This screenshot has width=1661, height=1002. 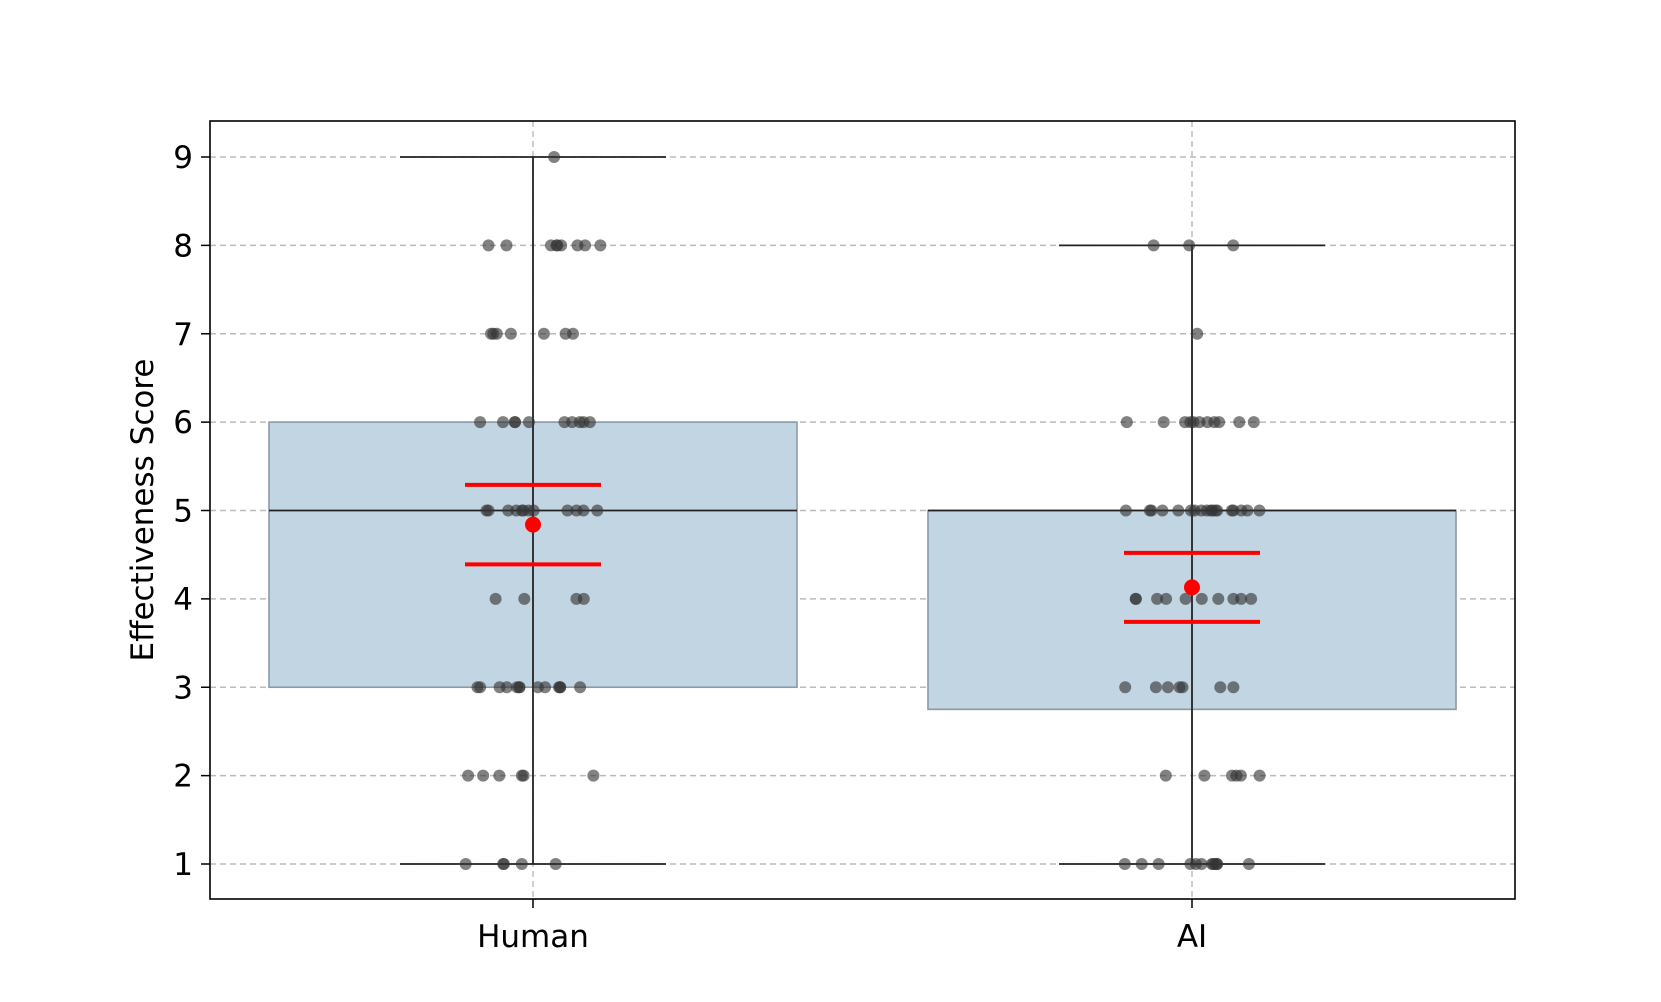 I want to click on y-tick-label: 5, so click(x=183, y=512).